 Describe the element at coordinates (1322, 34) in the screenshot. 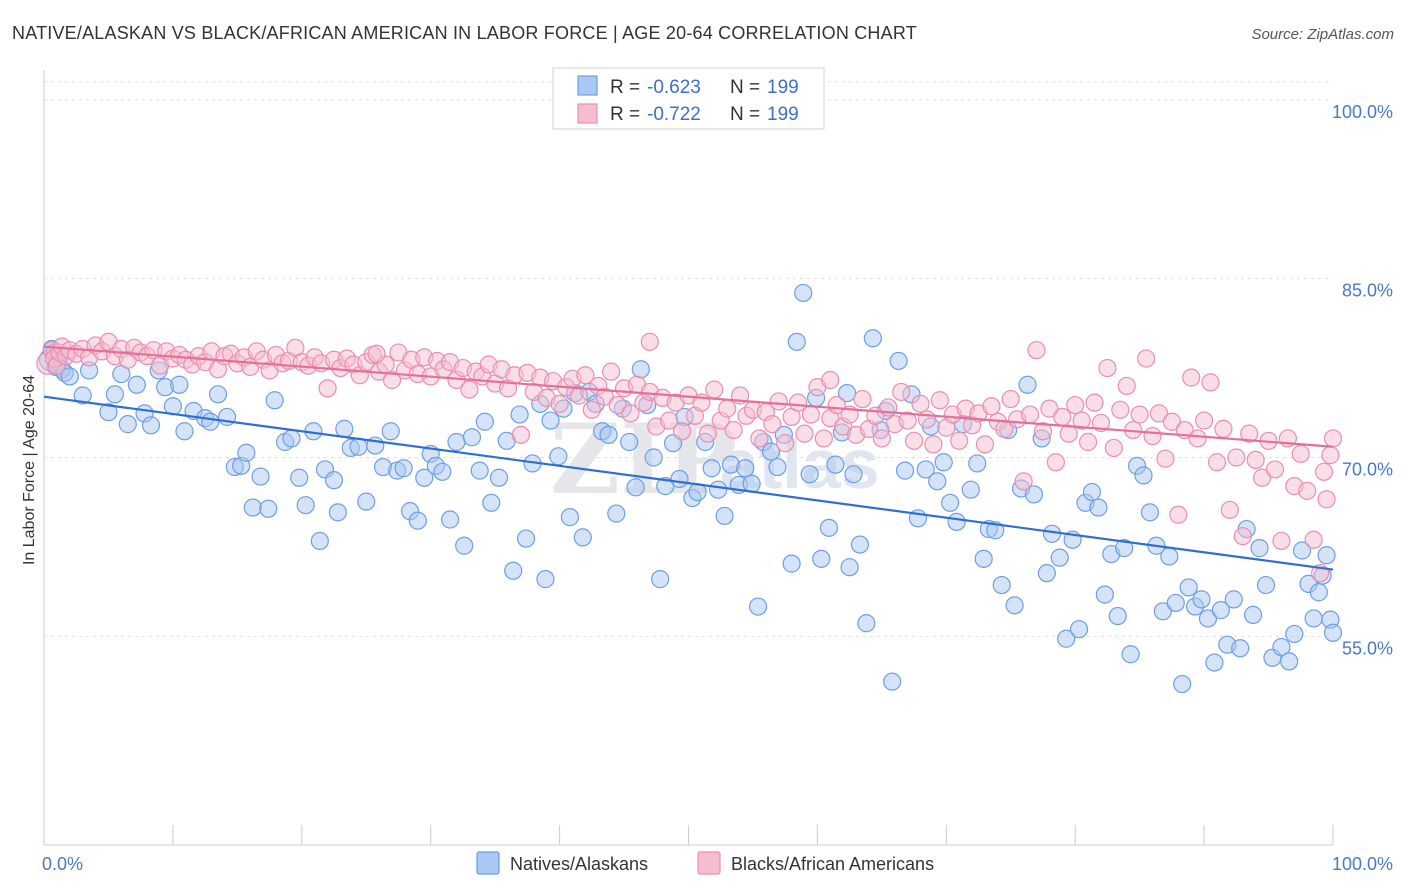

I see `chart-source: Source: ZipAtlas.com` at that location.